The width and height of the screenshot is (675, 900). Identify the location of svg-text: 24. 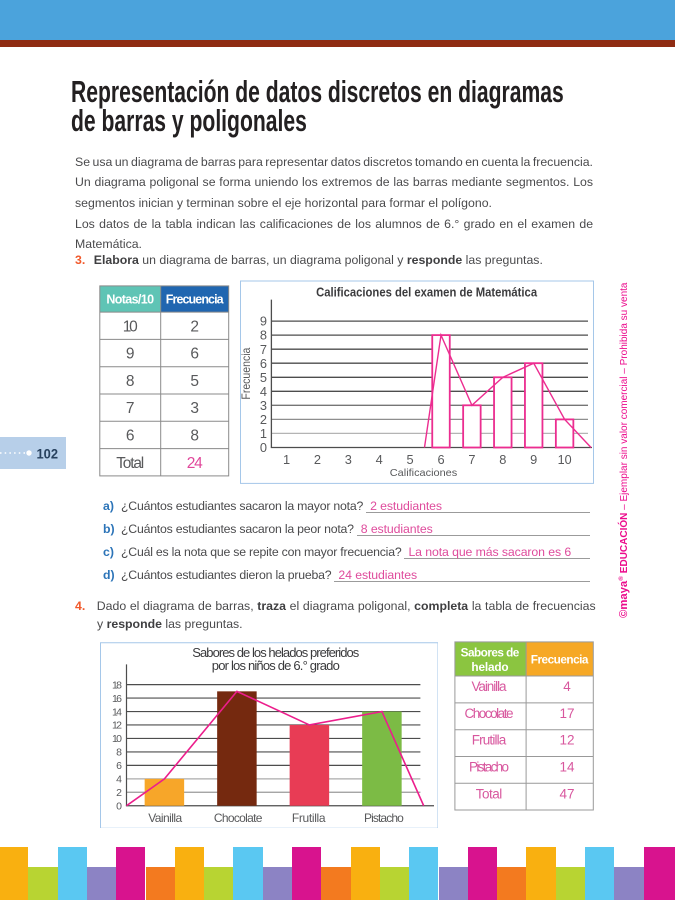
(195, 463).